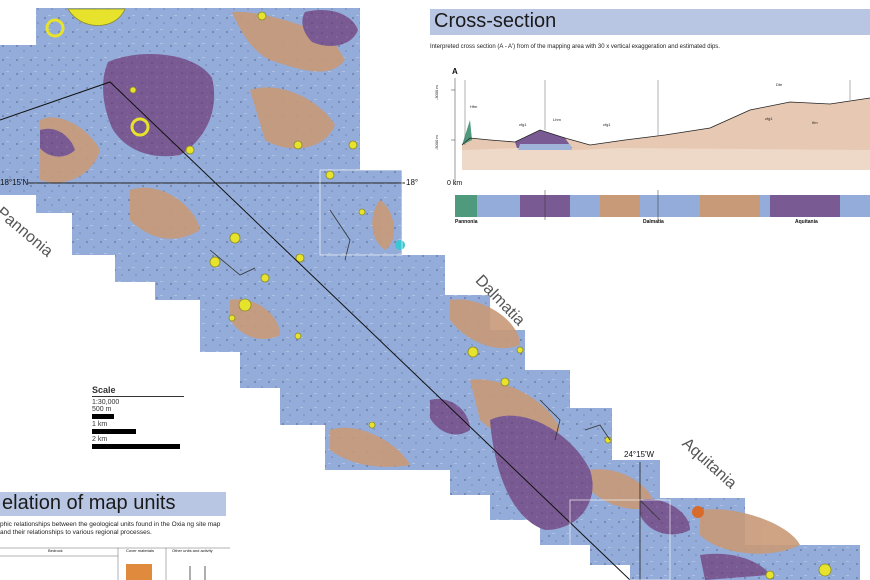  Describe the element at coordinates (557, 119) in the screenshot. I see `svg-text: Lhm` at that location.